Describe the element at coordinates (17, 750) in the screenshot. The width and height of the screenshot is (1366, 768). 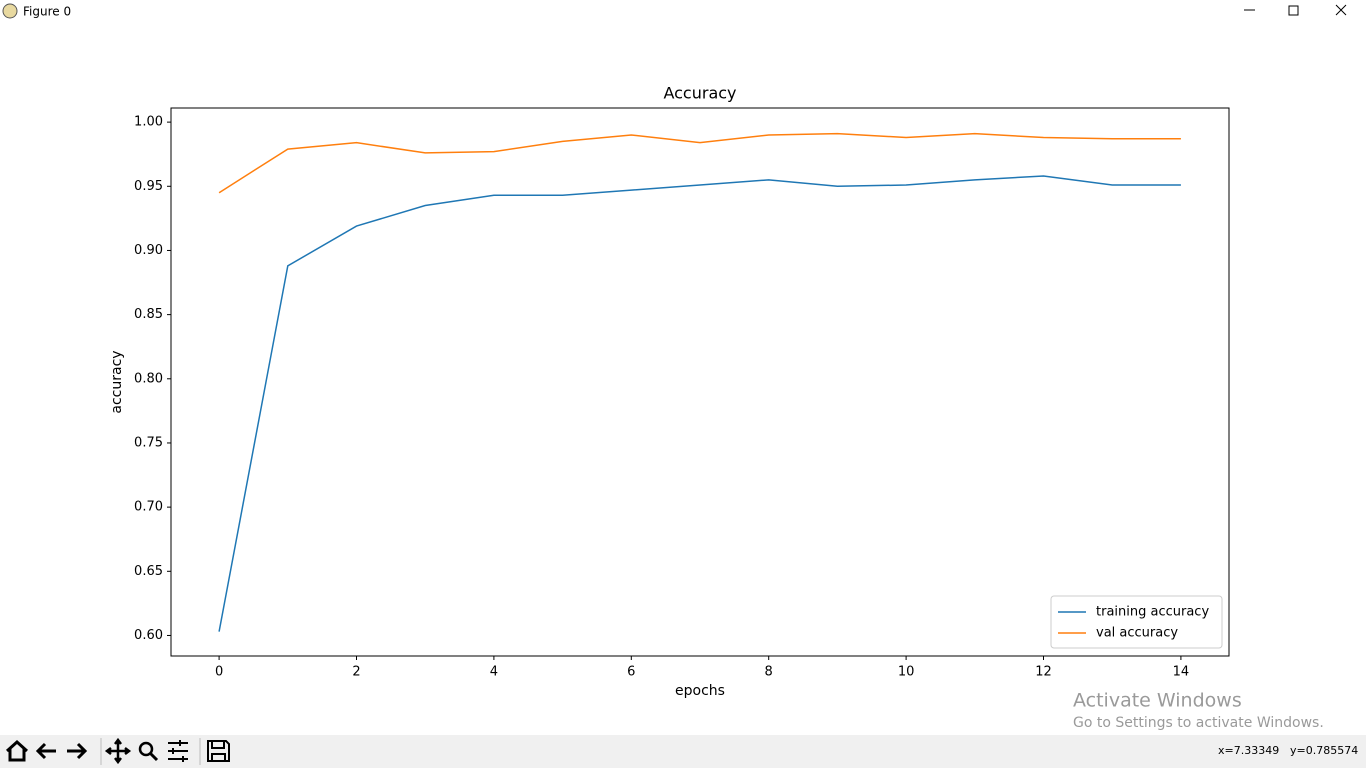
I see `home-button` at that location.